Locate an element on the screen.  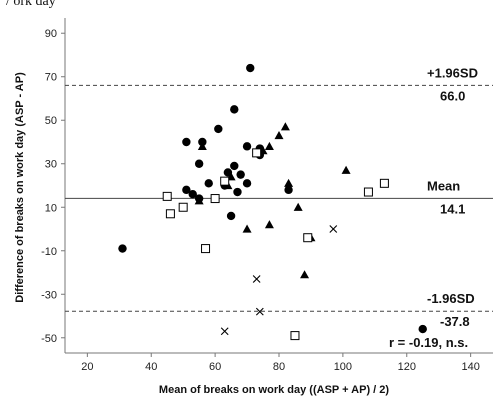
y-tick-label: 70 is located at coordinates (51, 78).